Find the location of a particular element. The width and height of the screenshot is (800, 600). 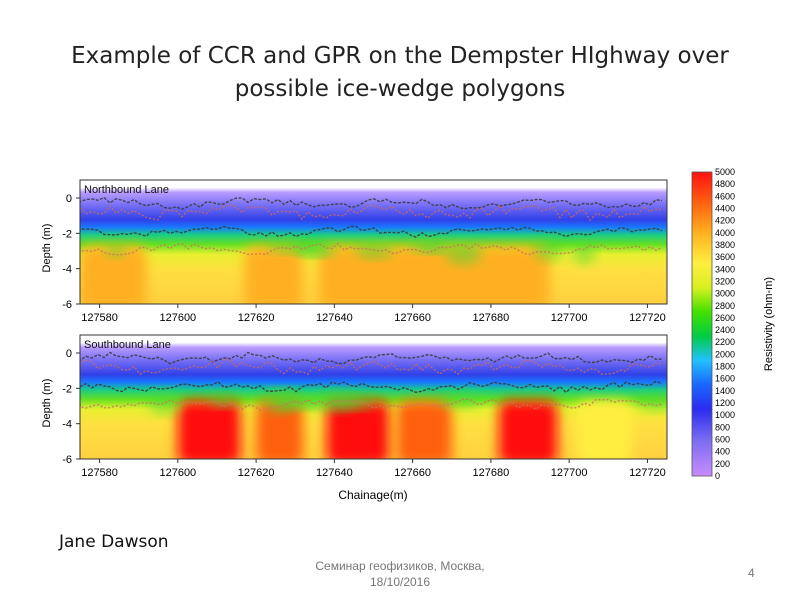

colorbar-tick-label: 600 is located at coordinates (722, 440).